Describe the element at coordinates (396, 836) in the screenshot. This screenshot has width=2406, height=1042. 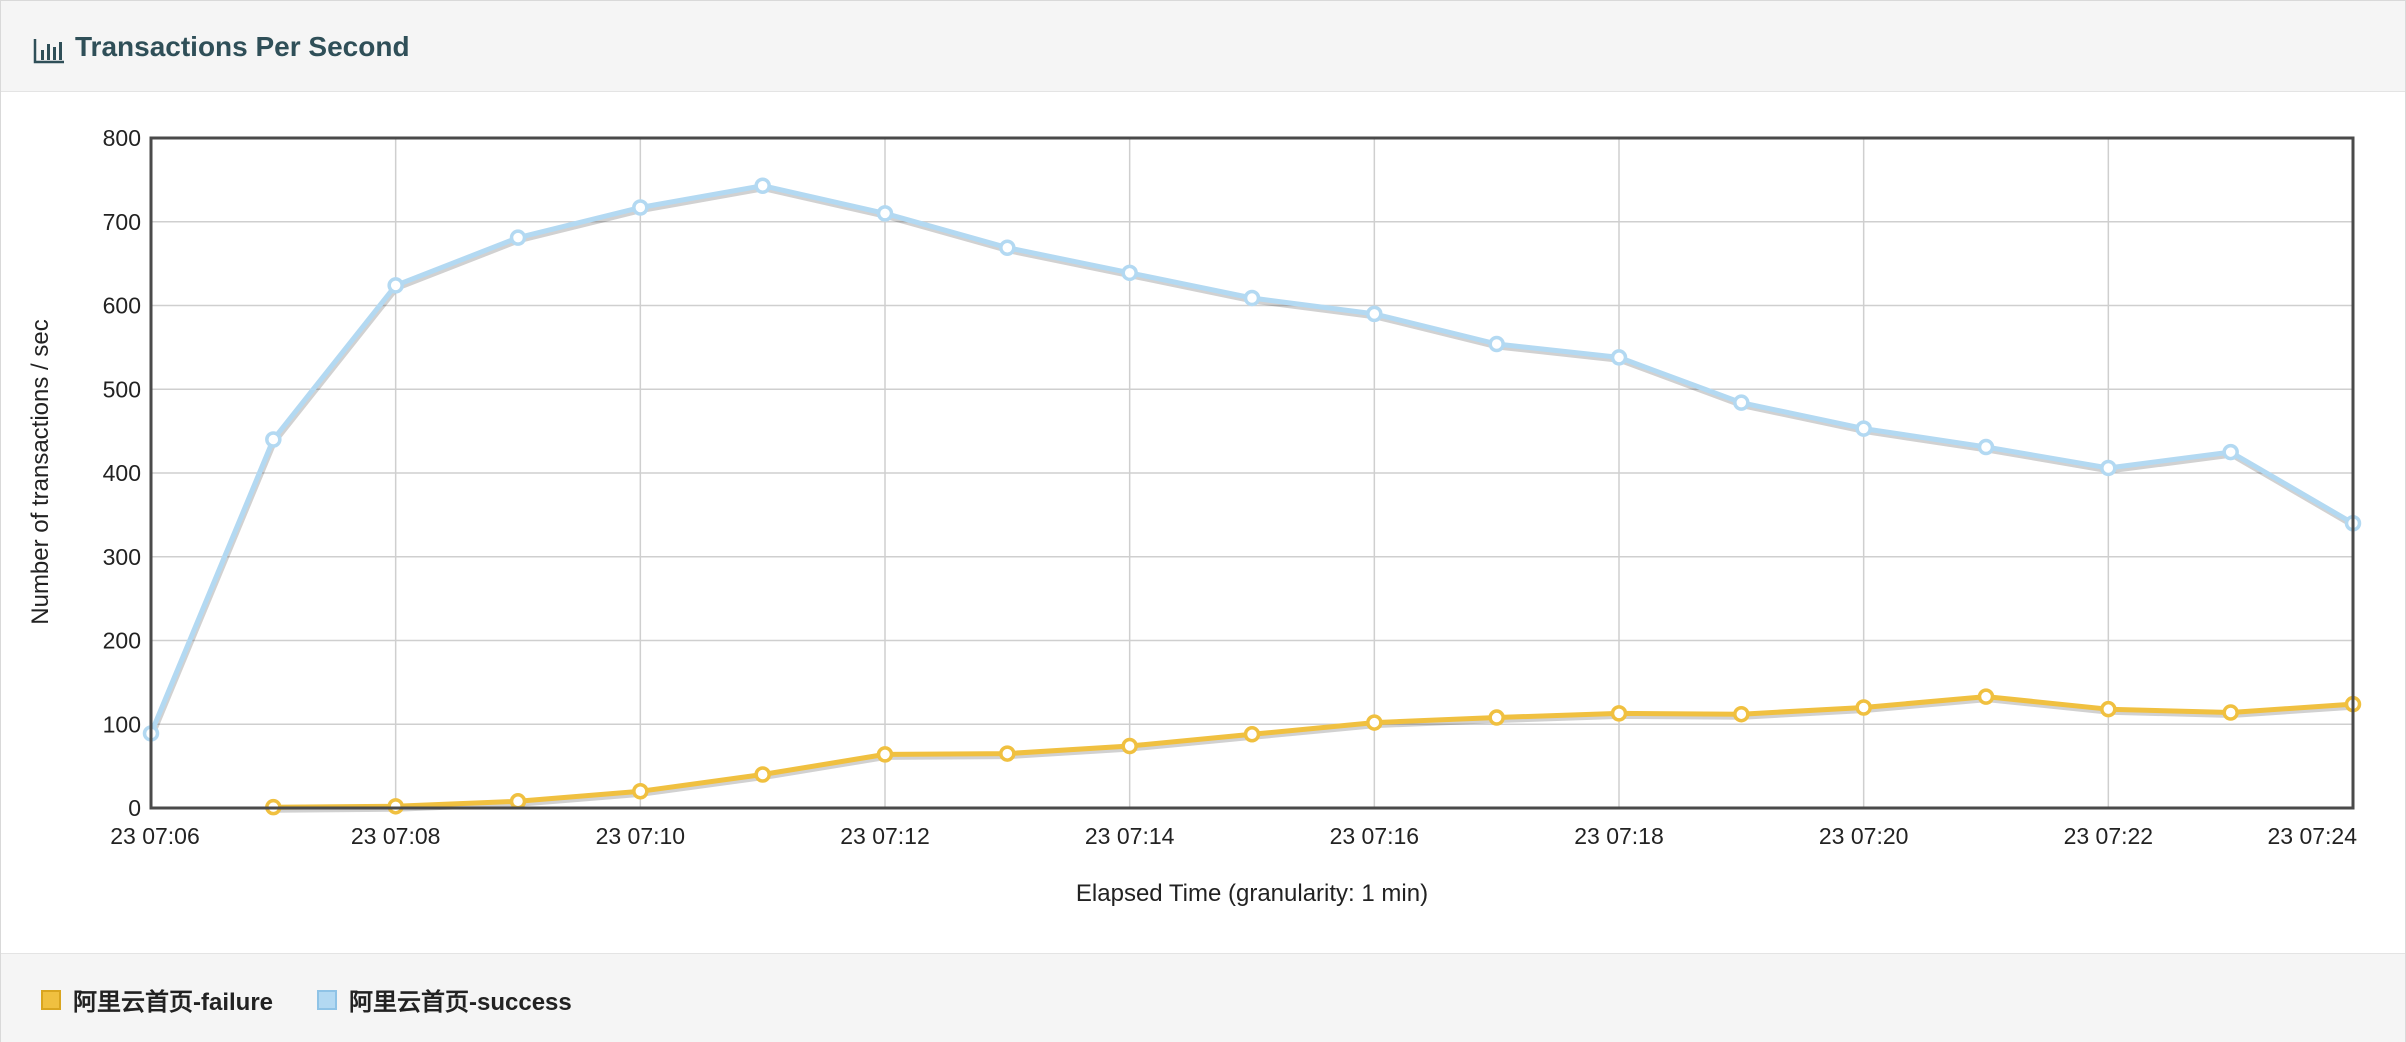
I see `x-tick-label: 23 07:08` at that location.